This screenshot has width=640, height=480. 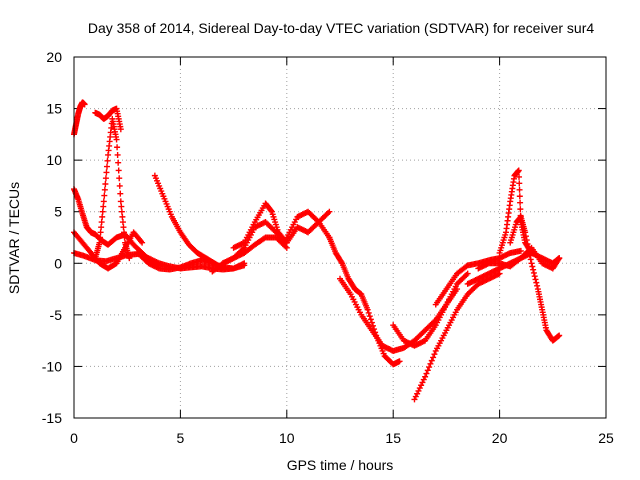 What do you see at coordinates (393, 438) in the screenshot?
I see `x-tick-label: 15` at bounding box center [393, 438].